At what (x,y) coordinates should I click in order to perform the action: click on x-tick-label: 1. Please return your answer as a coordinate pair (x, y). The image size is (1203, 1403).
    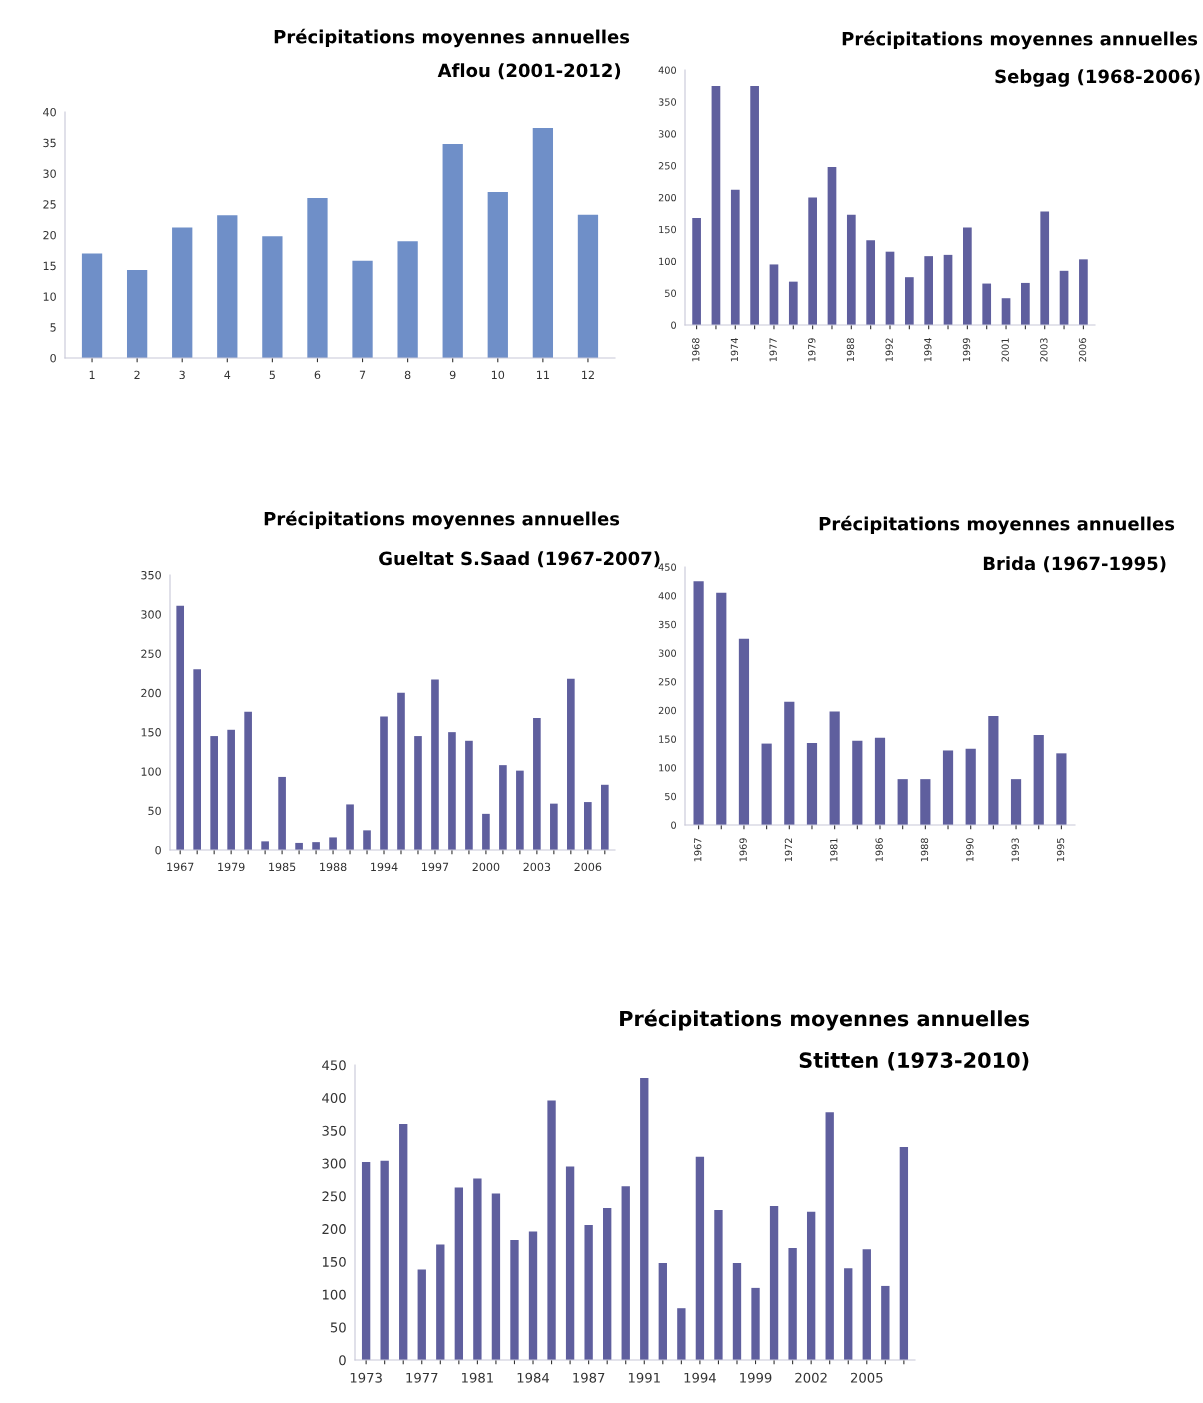
    Looking at the image, I should click on (92, 374).